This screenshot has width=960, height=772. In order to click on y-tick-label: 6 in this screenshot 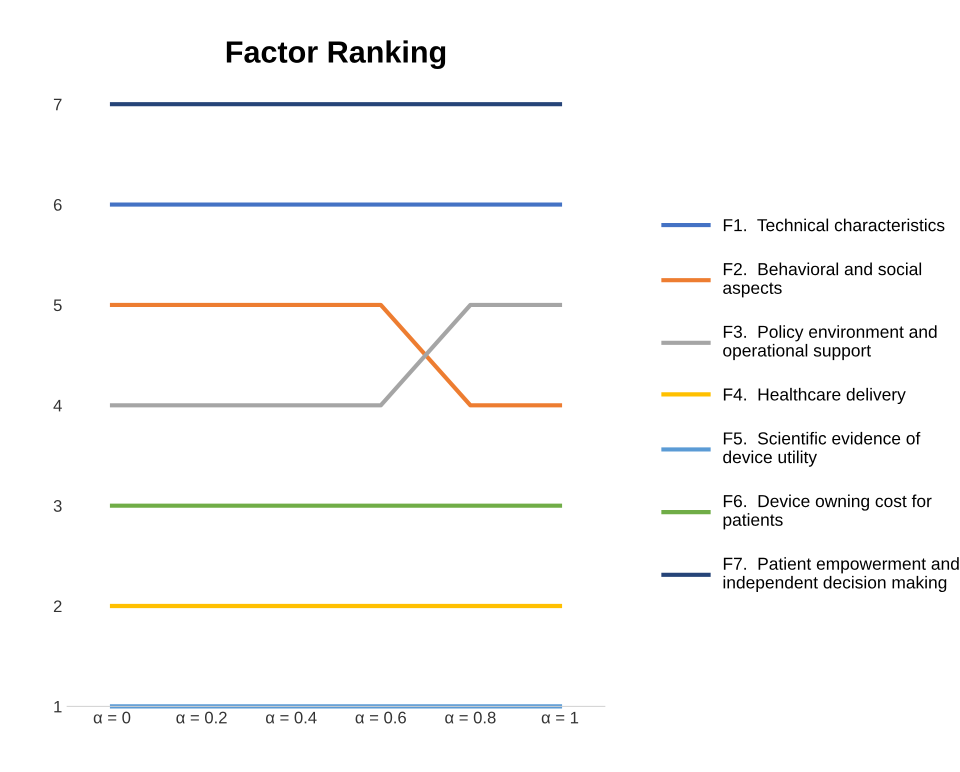, I will do `click(58, 204)`.